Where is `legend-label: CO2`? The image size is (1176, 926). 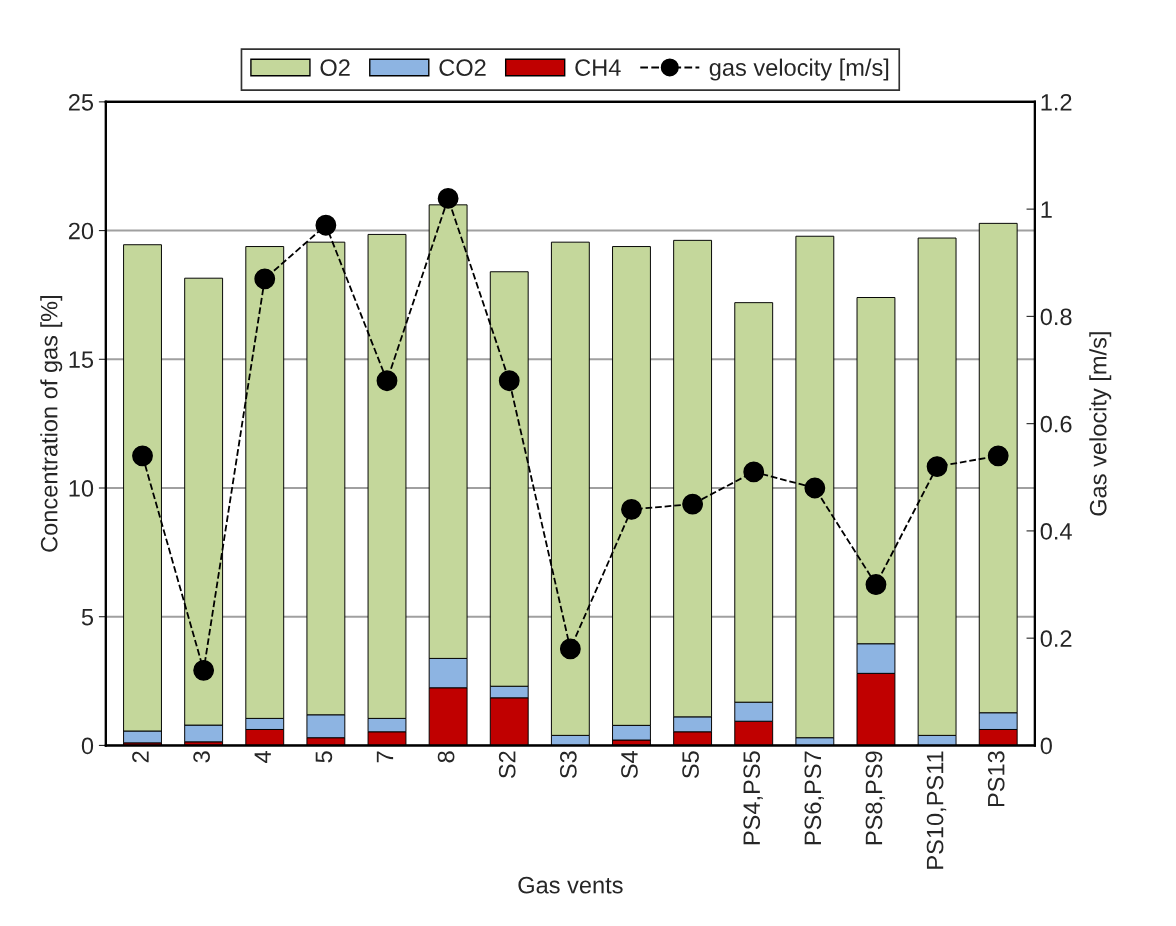 legend-label: CO2 is located at coordinates (462, 67).